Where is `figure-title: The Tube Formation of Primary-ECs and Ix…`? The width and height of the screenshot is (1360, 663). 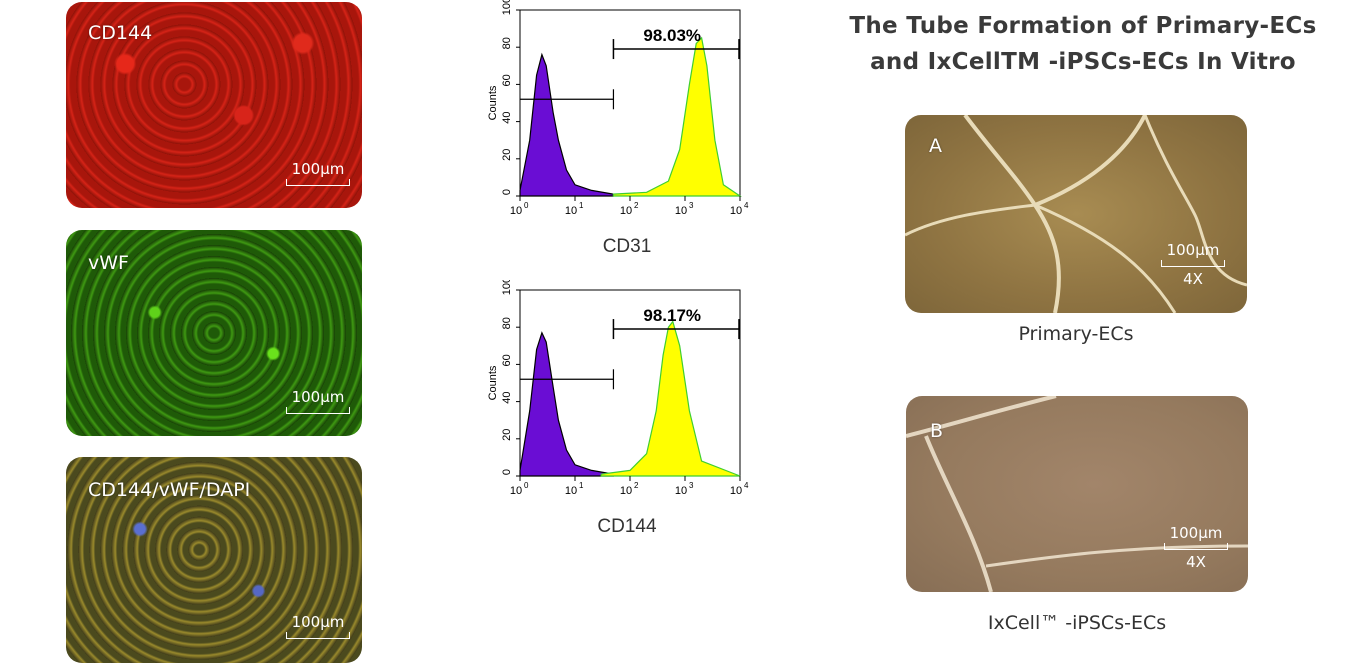
figure-title: The Tube Formation of Primary-ECs and Ix… is located at coordinates (1083, 44).